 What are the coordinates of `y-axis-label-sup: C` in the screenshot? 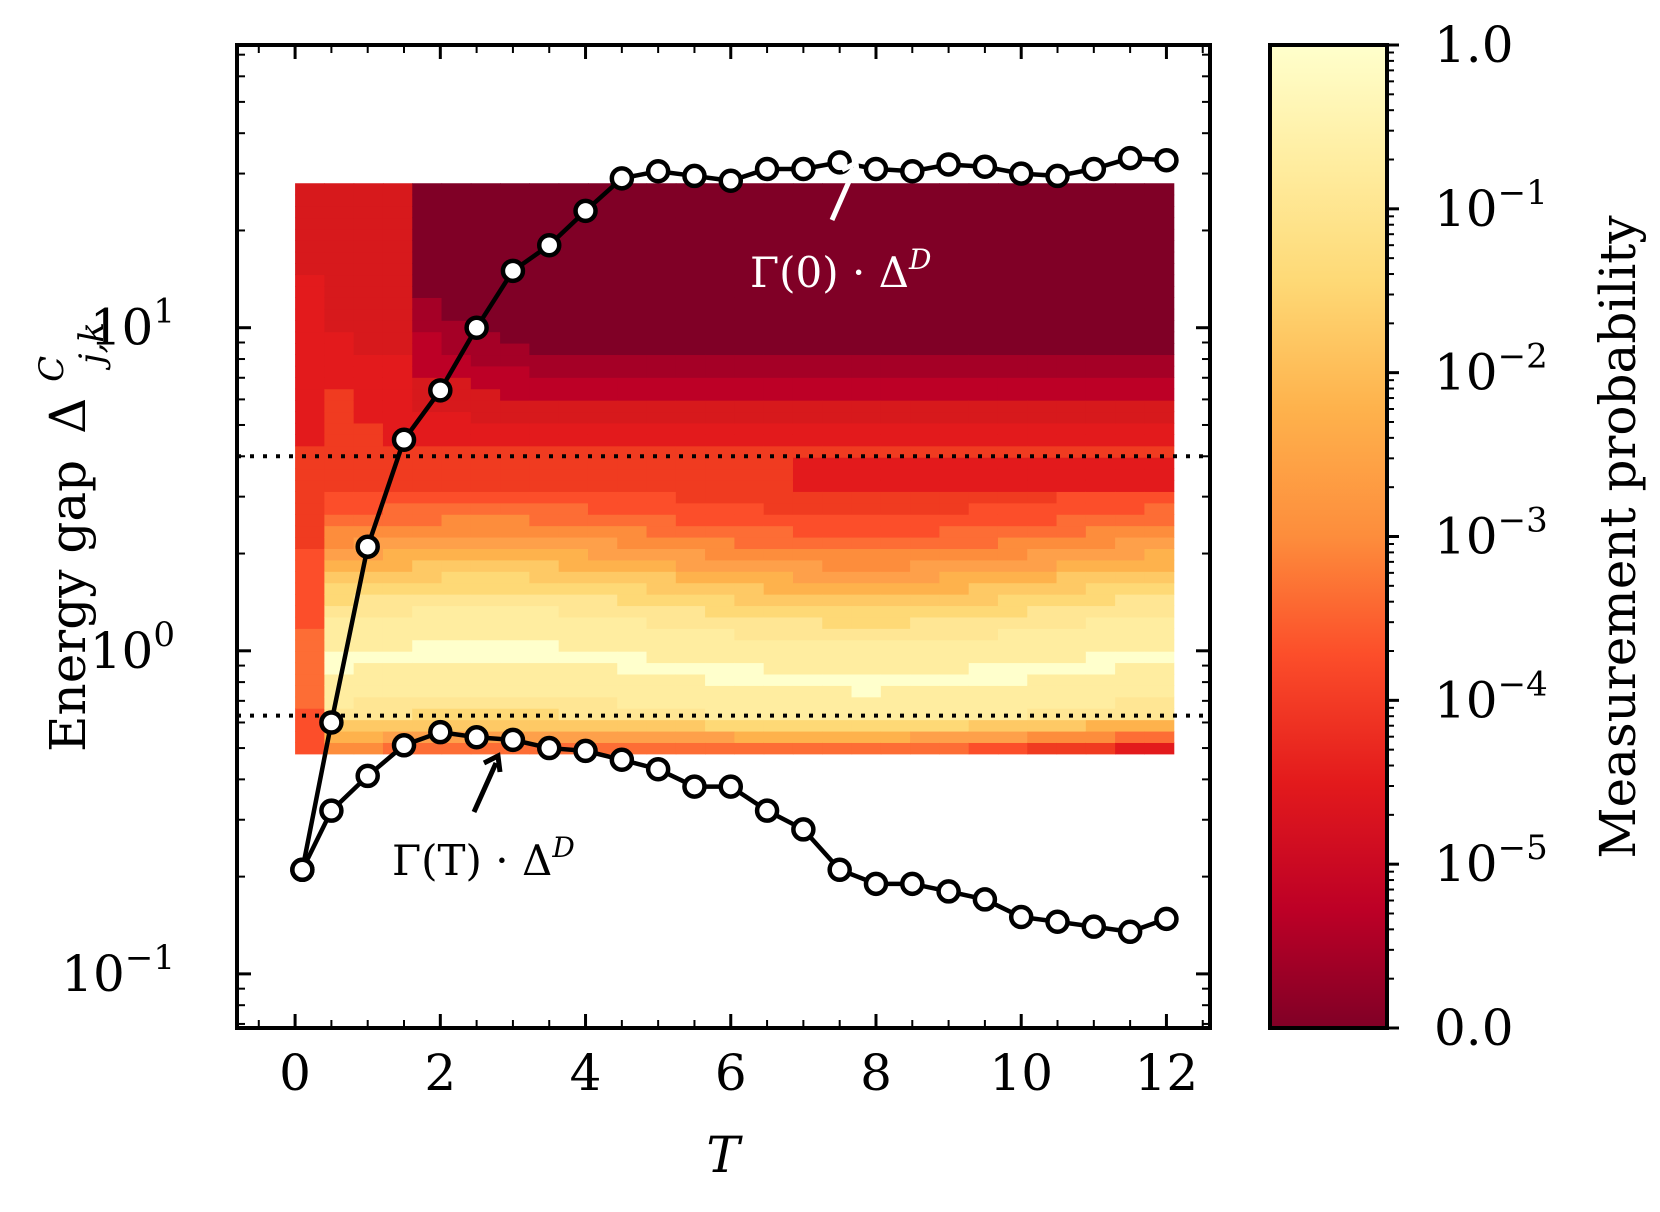 It's located at (52, 369).